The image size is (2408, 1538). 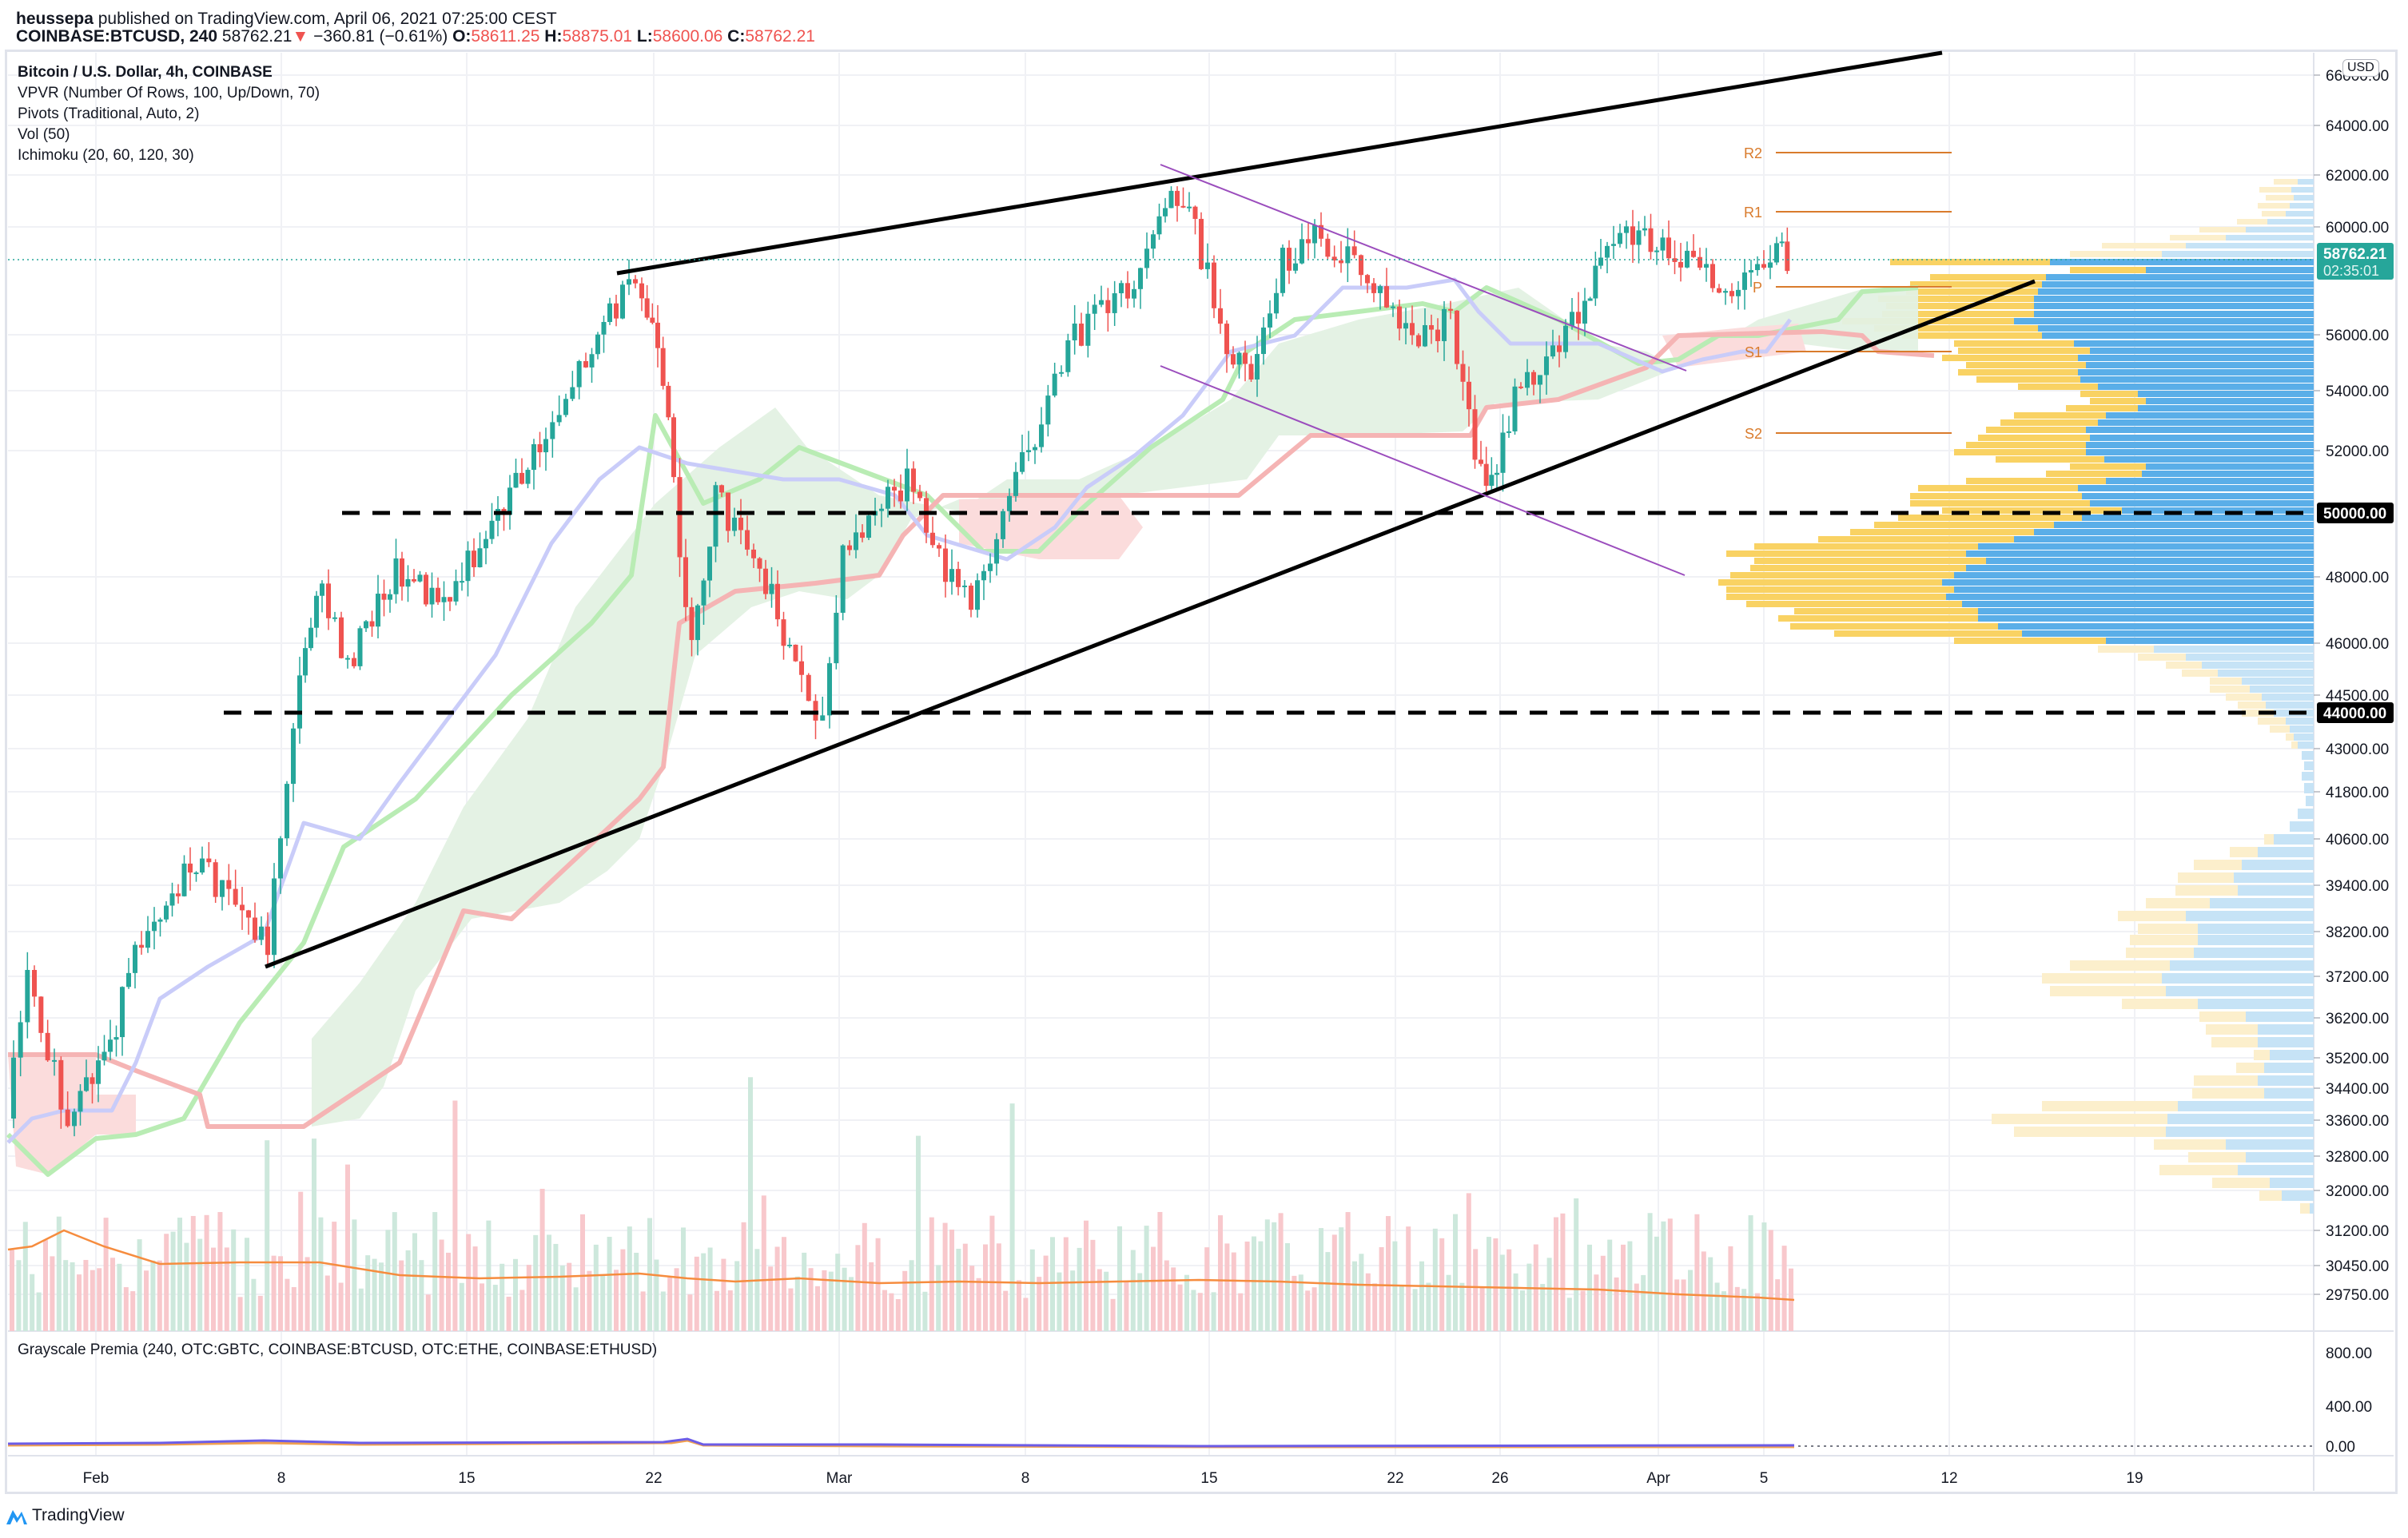 What do you see at coordinates (2357, 932) in the screenshot?
I see `price-tick-label: 38200.00` at bounding box center [2357, 932].